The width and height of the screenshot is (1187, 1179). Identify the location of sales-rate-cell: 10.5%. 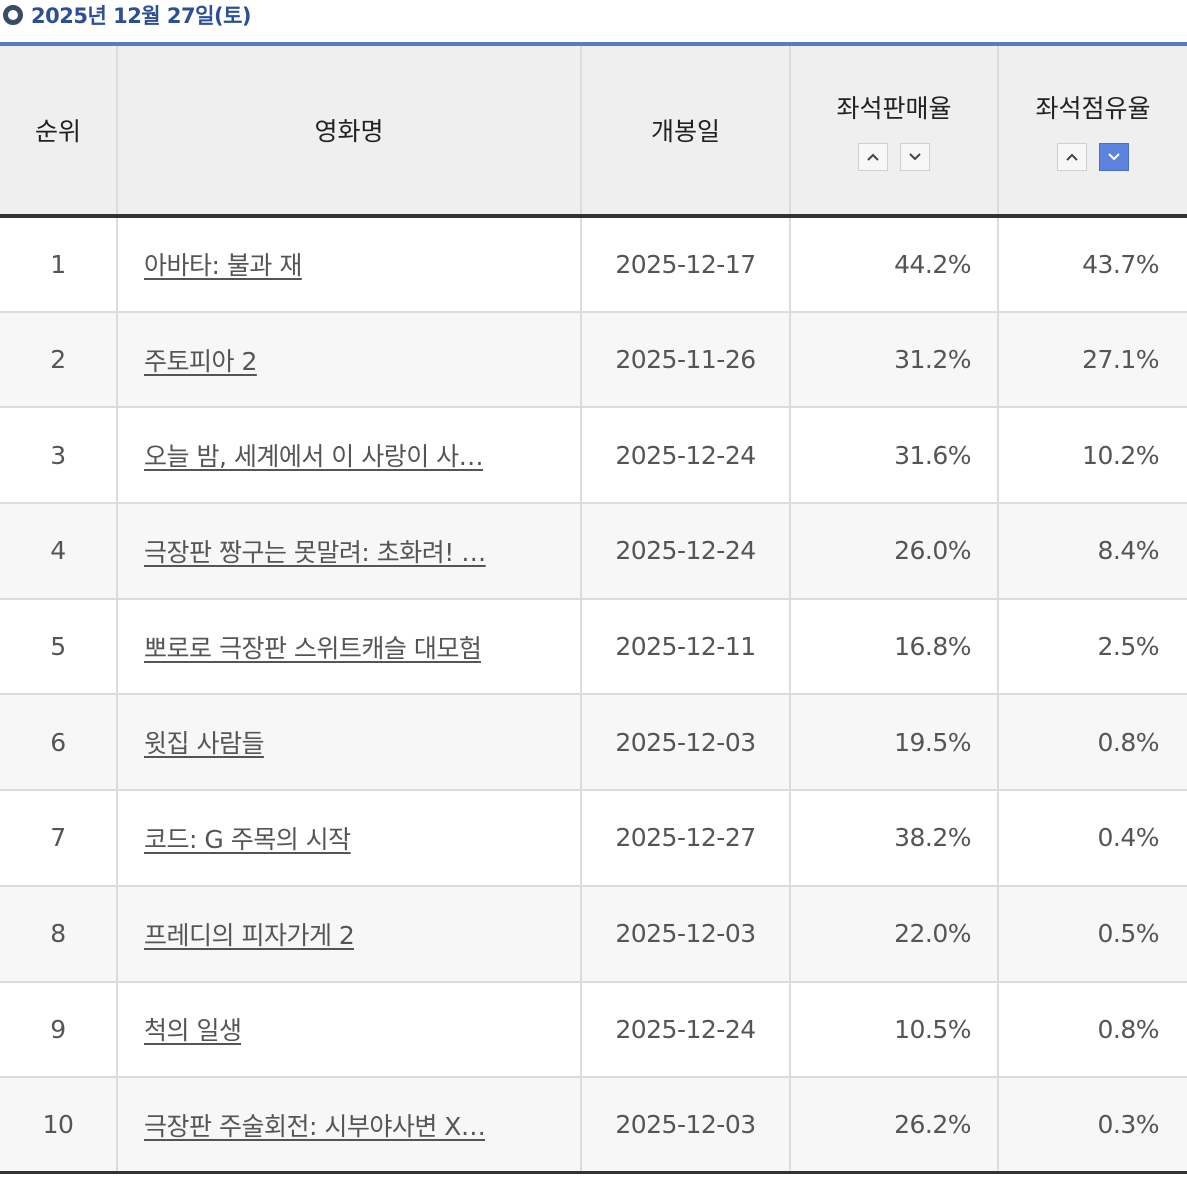
(893, 1030).